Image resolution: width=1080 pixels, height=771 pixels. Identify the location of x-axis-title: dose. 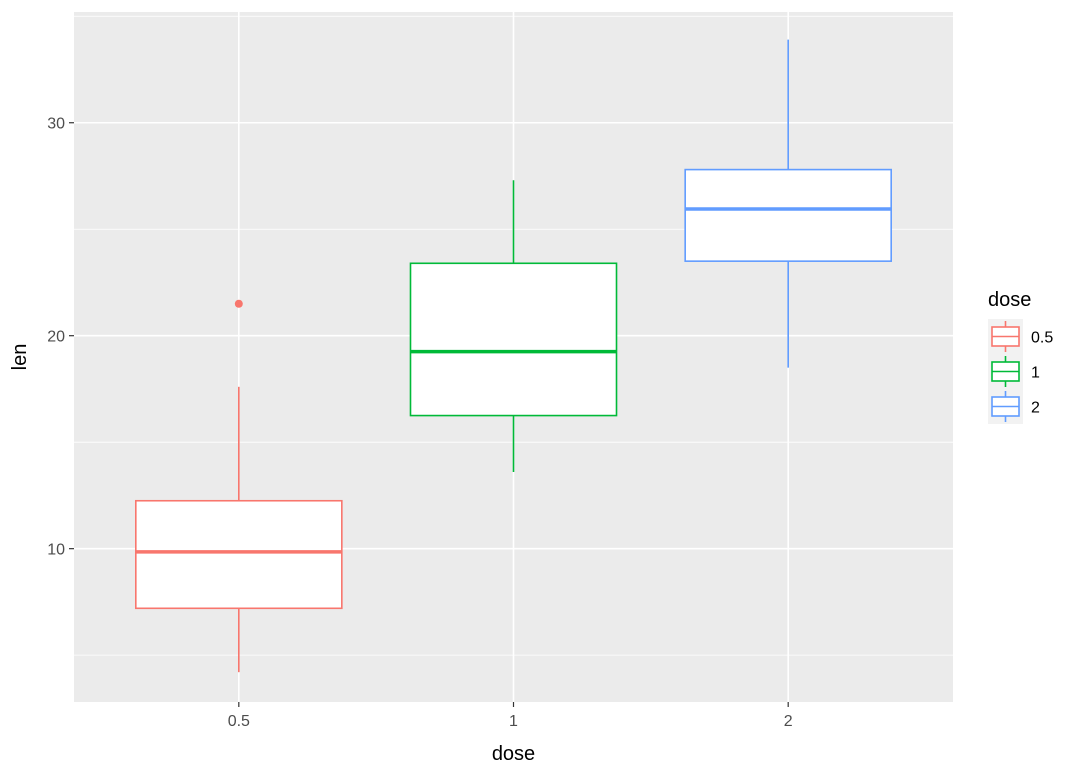
(513, 754).